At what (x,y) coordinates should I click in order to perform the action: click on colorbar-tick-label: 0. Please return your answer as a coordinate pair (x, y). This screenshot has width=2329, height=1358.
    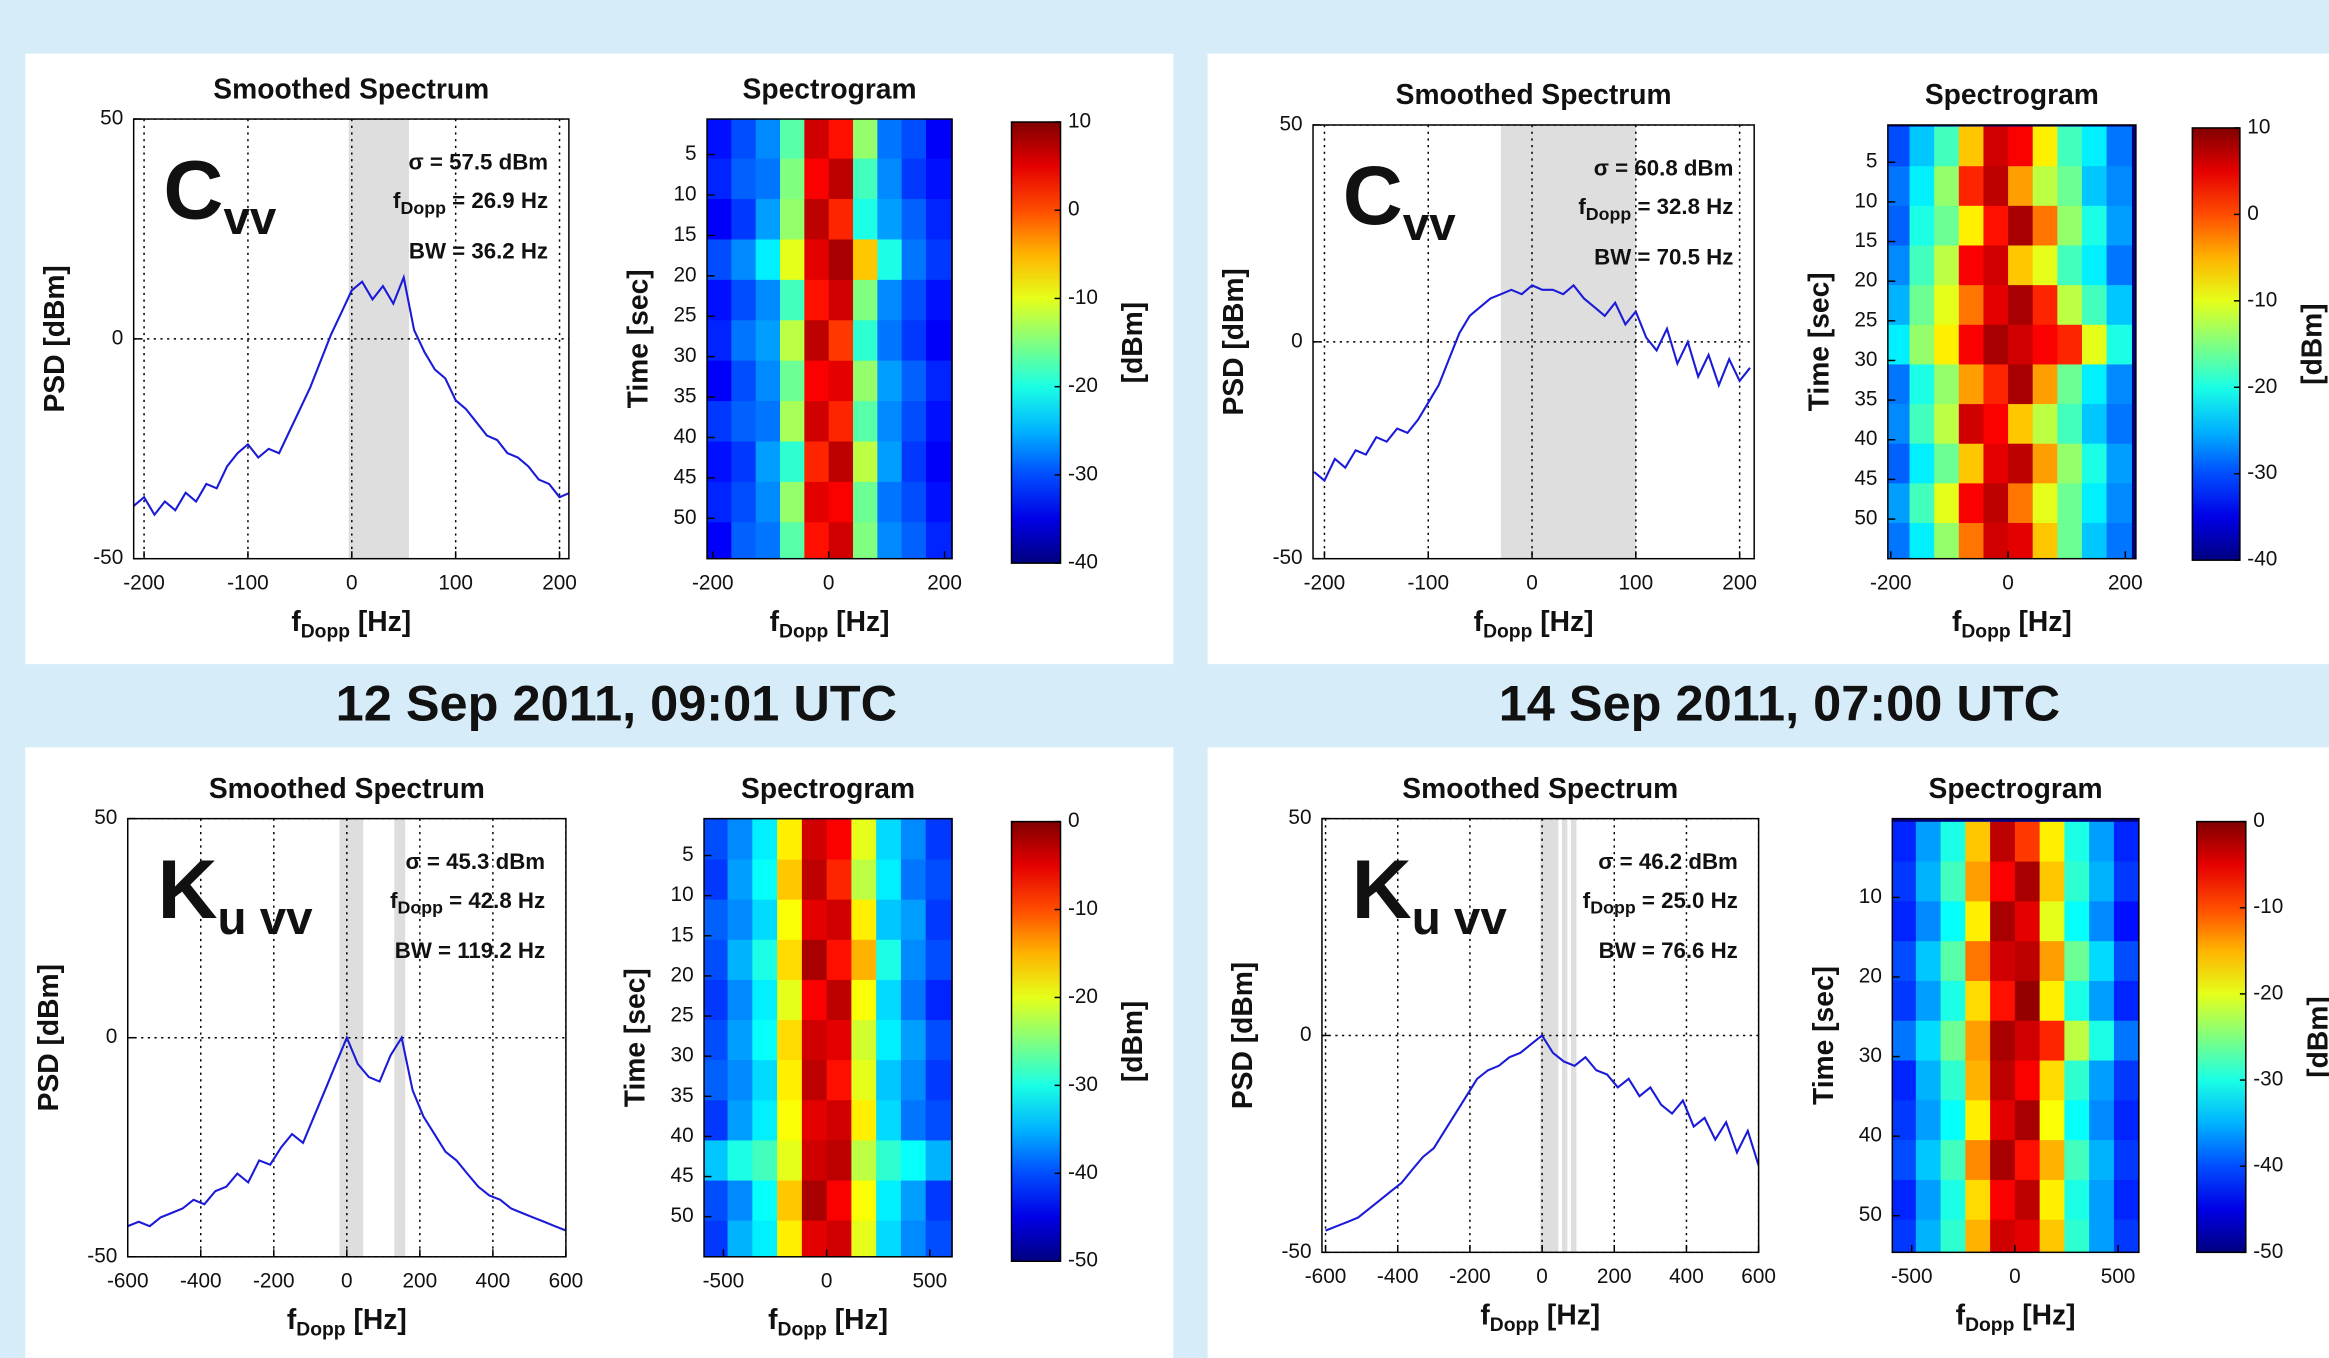
    Looking at the image, I should click on (2259, 820).